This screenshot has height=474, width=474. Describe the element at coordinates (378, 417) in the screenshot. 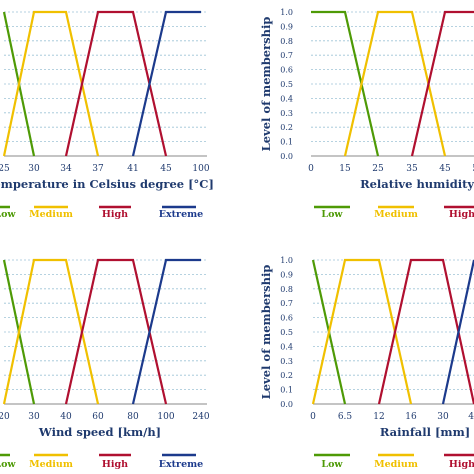

I see `x-tick-label: 12` at that location.